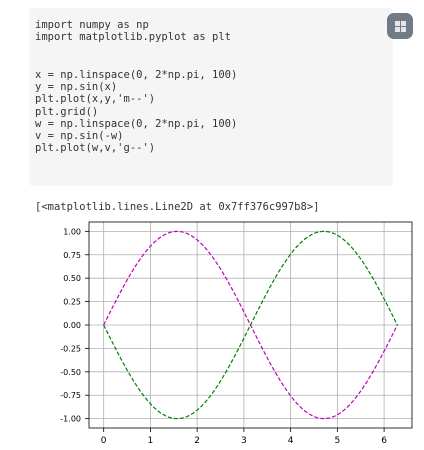  Describe the element at coordinates (136, 75) in the screenshot. I see `code-line: x = np.linspace(0, 2*np.pi, 100)` at that location.